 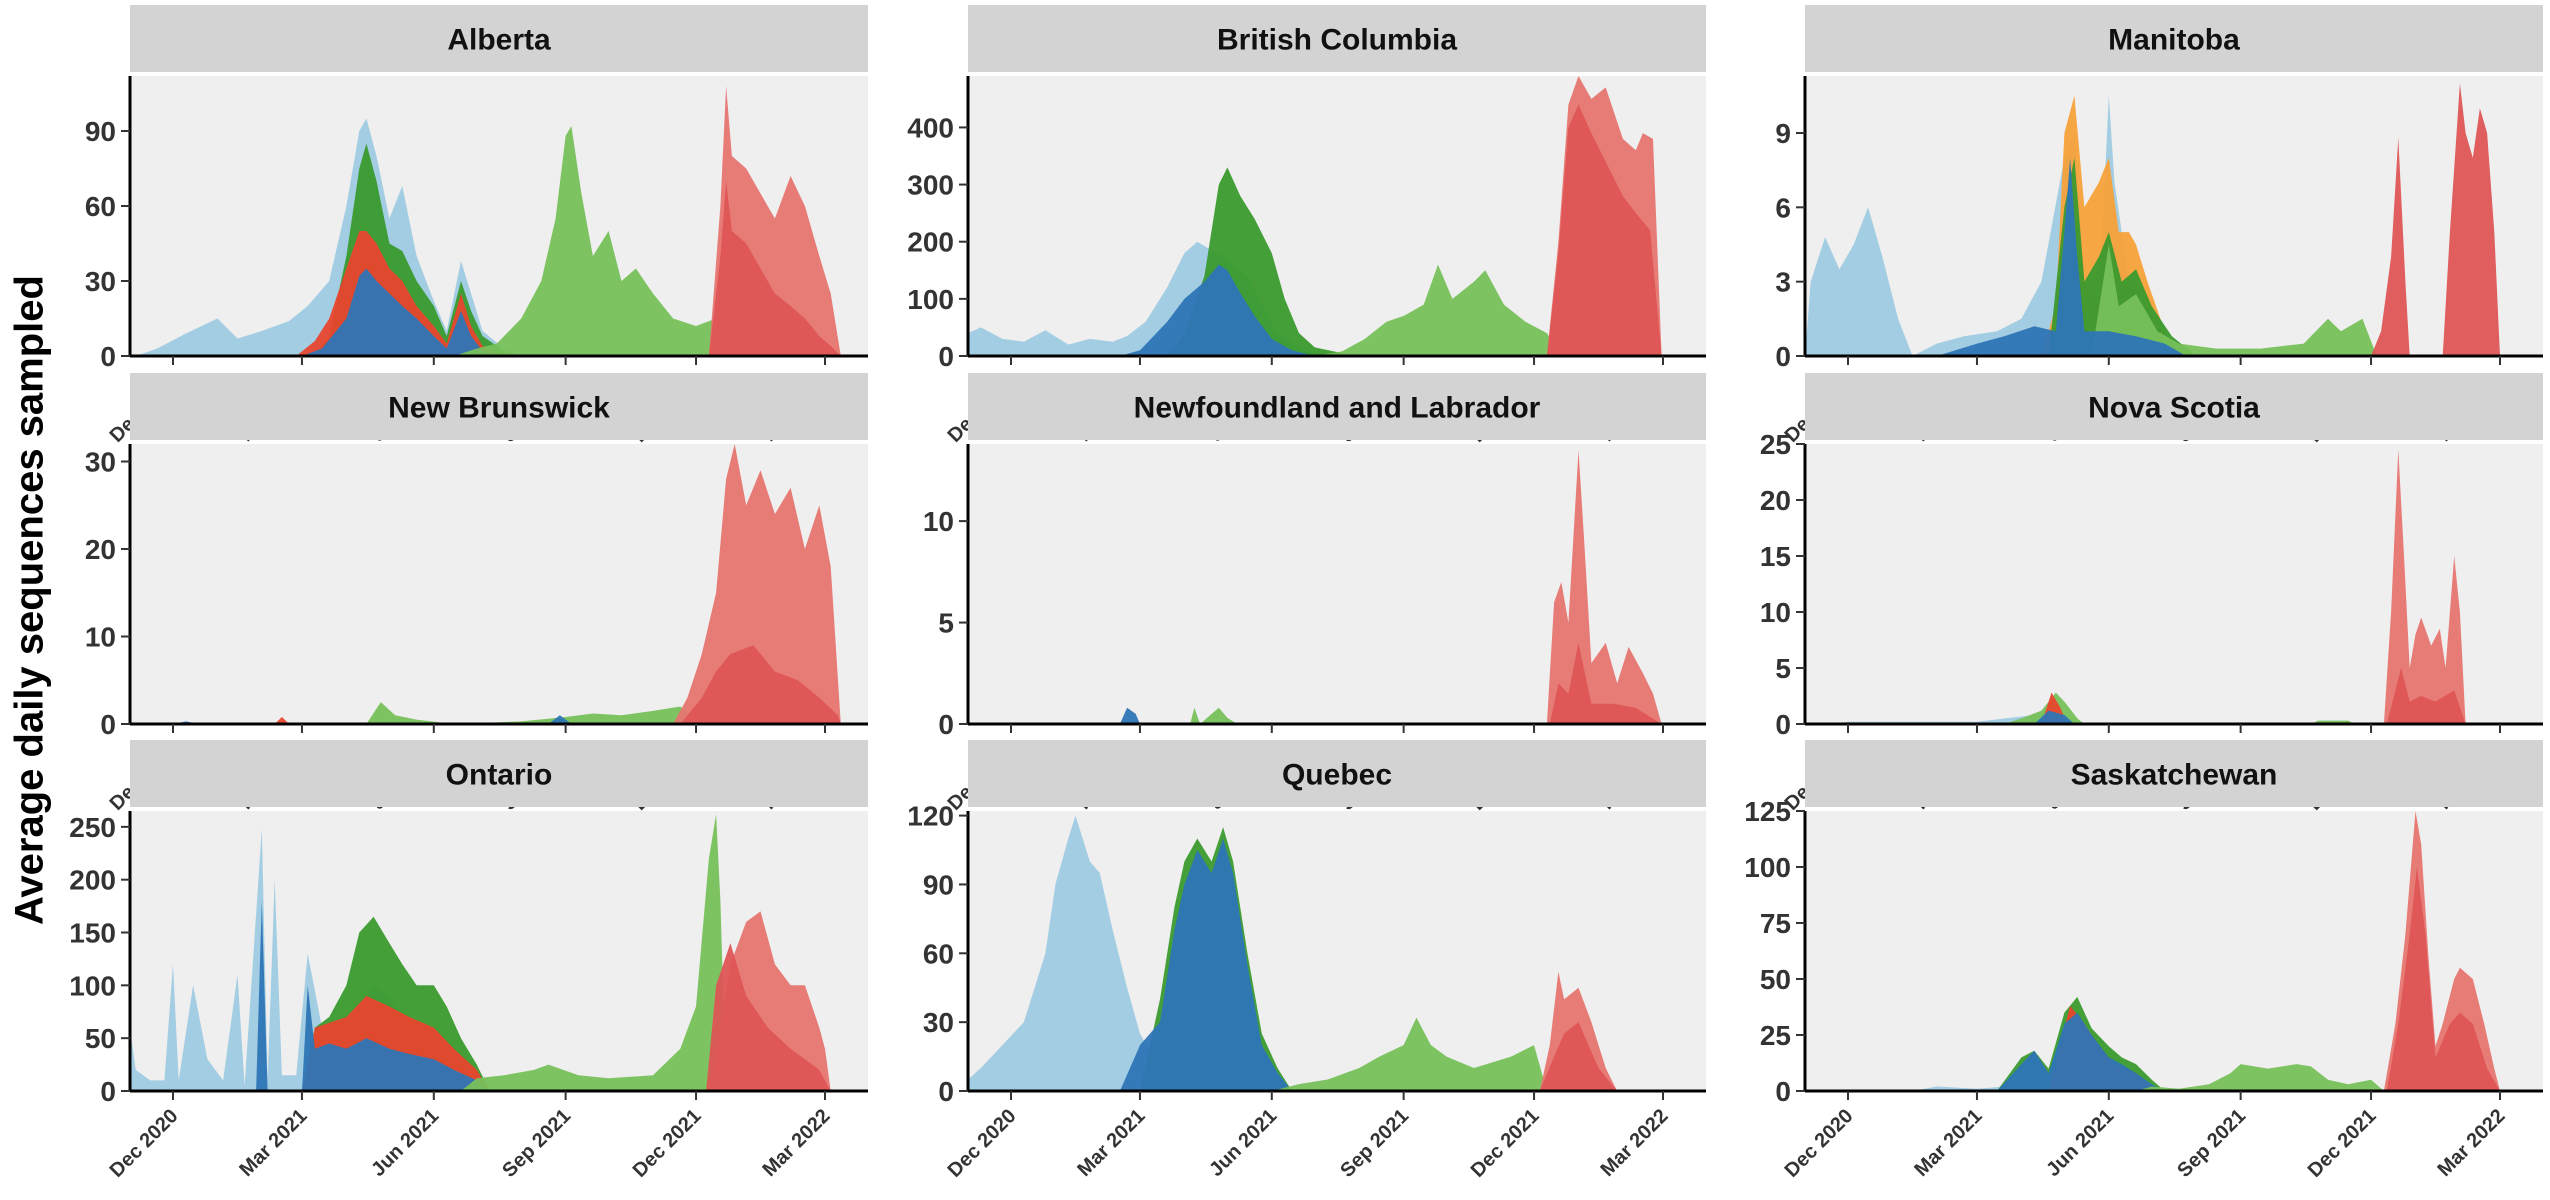 I want to click on facet-title: New Brunswick, so click(x=499, y=408).